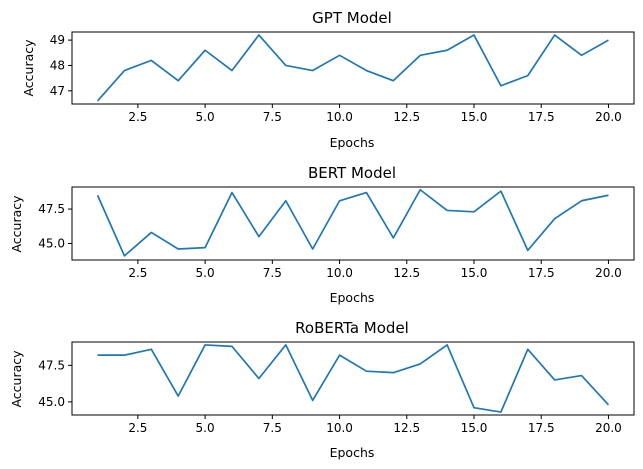 The height and width of the screenshot is (469, 643). What do you see at coordinates (57, 40) in the screenshot?
I see `y-tick-label: 49` at bounding box center [57, 40].